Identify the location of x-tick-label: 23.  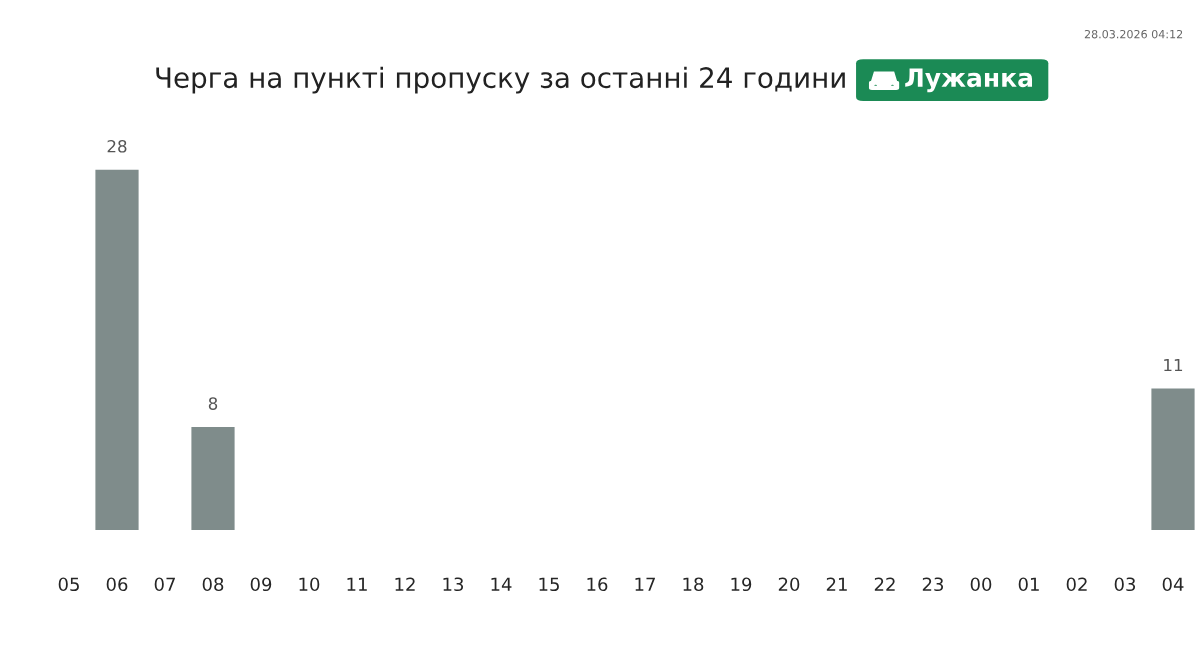
(933, 584).